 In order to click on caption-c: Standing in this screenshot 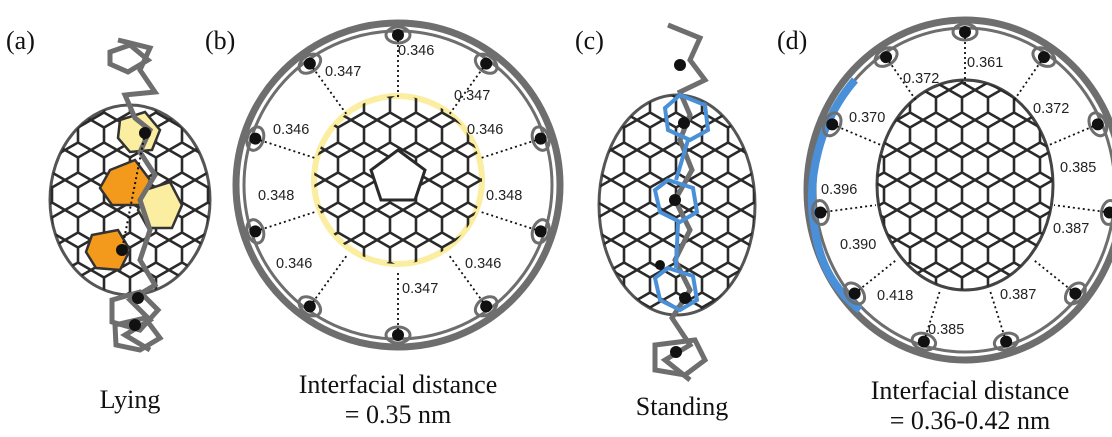, I will do `click(682, 406)`.